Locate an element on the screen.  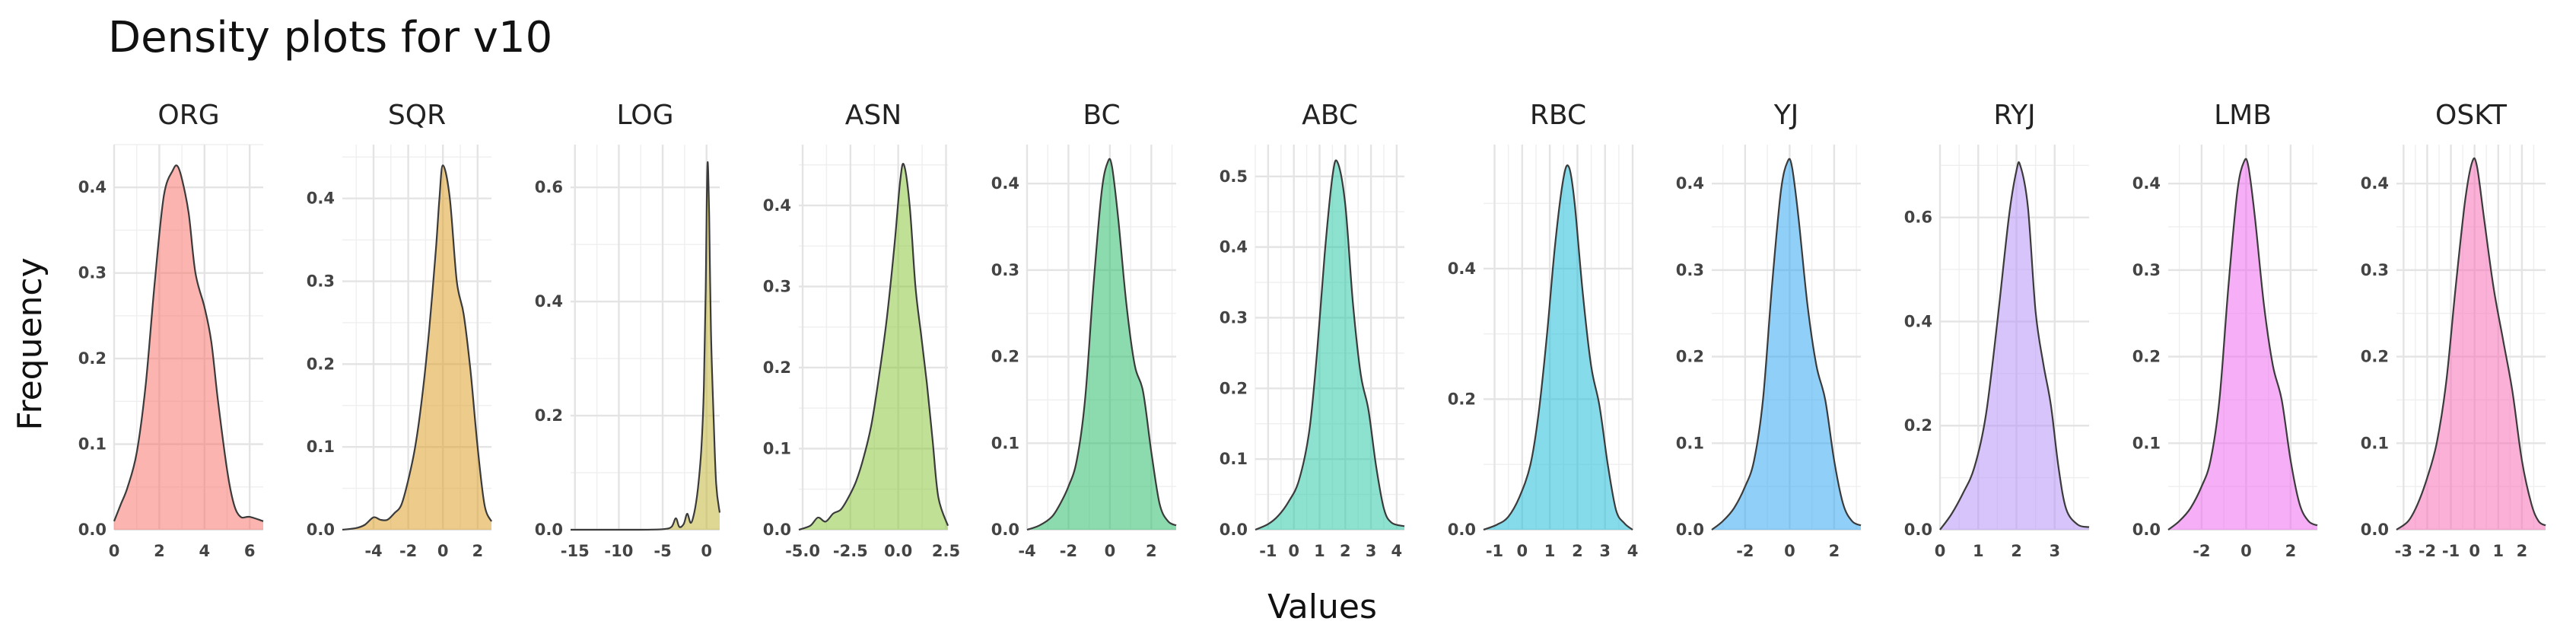
panel-asn: ASN -5.0 -2.5 0.0 2.5 0.0 0.1 0.2 0.3 0.4 is located at coordinates (861, 330).